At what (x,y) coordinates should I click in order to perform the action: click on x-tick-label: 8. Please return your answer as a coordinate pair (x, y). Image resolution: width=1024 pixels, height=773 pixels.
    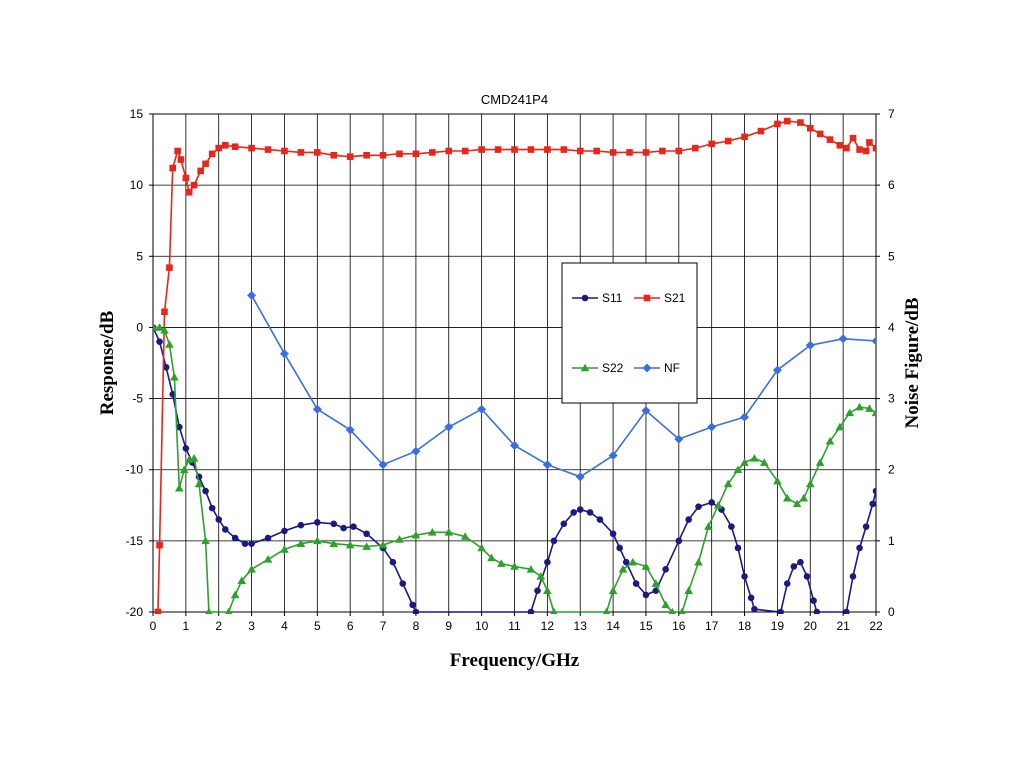
    Looking at the image, I should click on (416, 626).